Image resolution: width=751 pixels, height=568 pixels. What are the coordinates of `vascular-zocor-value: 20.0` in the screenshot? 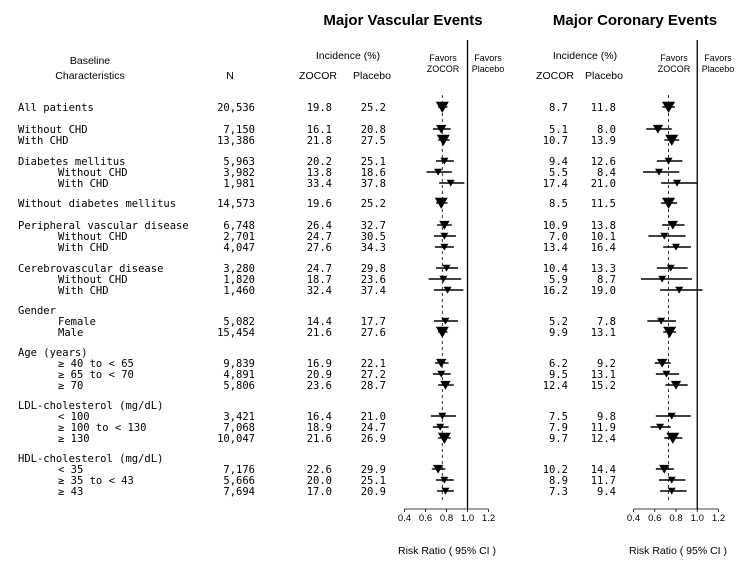 It's located at (319, 481).